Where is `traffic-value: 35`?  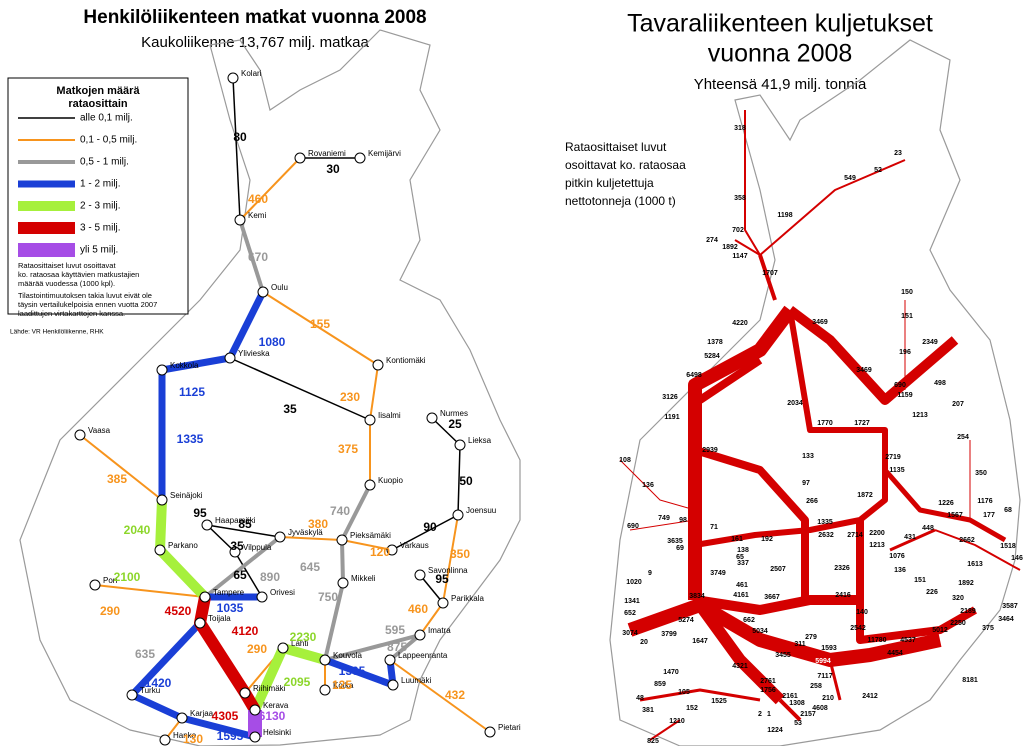
traffic-value: 35 is located at coordinates (237, 546).